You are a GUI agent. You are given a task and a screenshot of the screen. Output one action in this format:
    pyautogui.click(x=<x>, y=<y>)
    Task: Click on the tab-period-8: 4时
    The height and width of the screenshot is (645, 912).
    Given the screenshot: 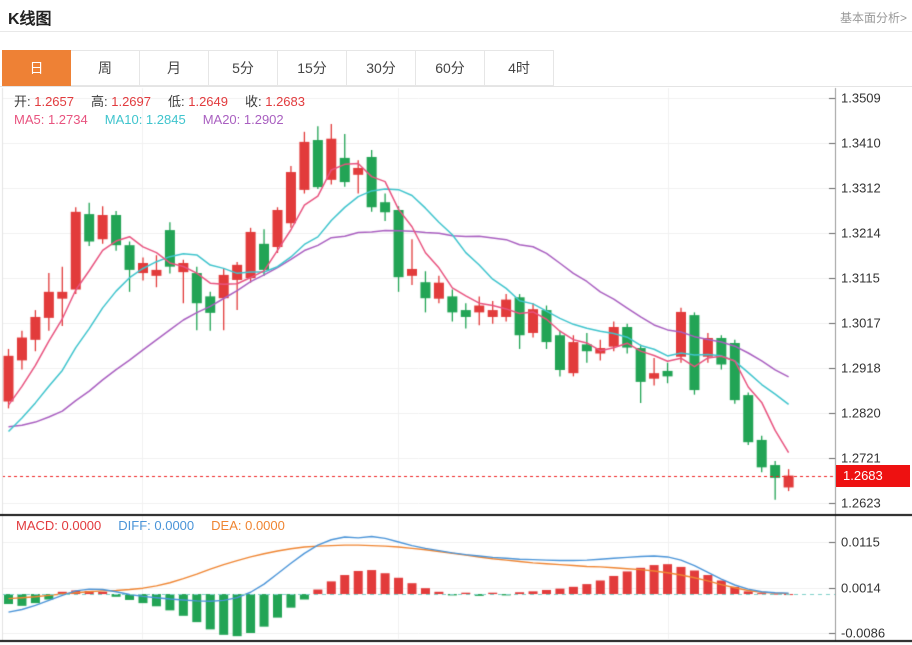 What is the action you would take?
    pyautogui.click(x=519, y=68)
    